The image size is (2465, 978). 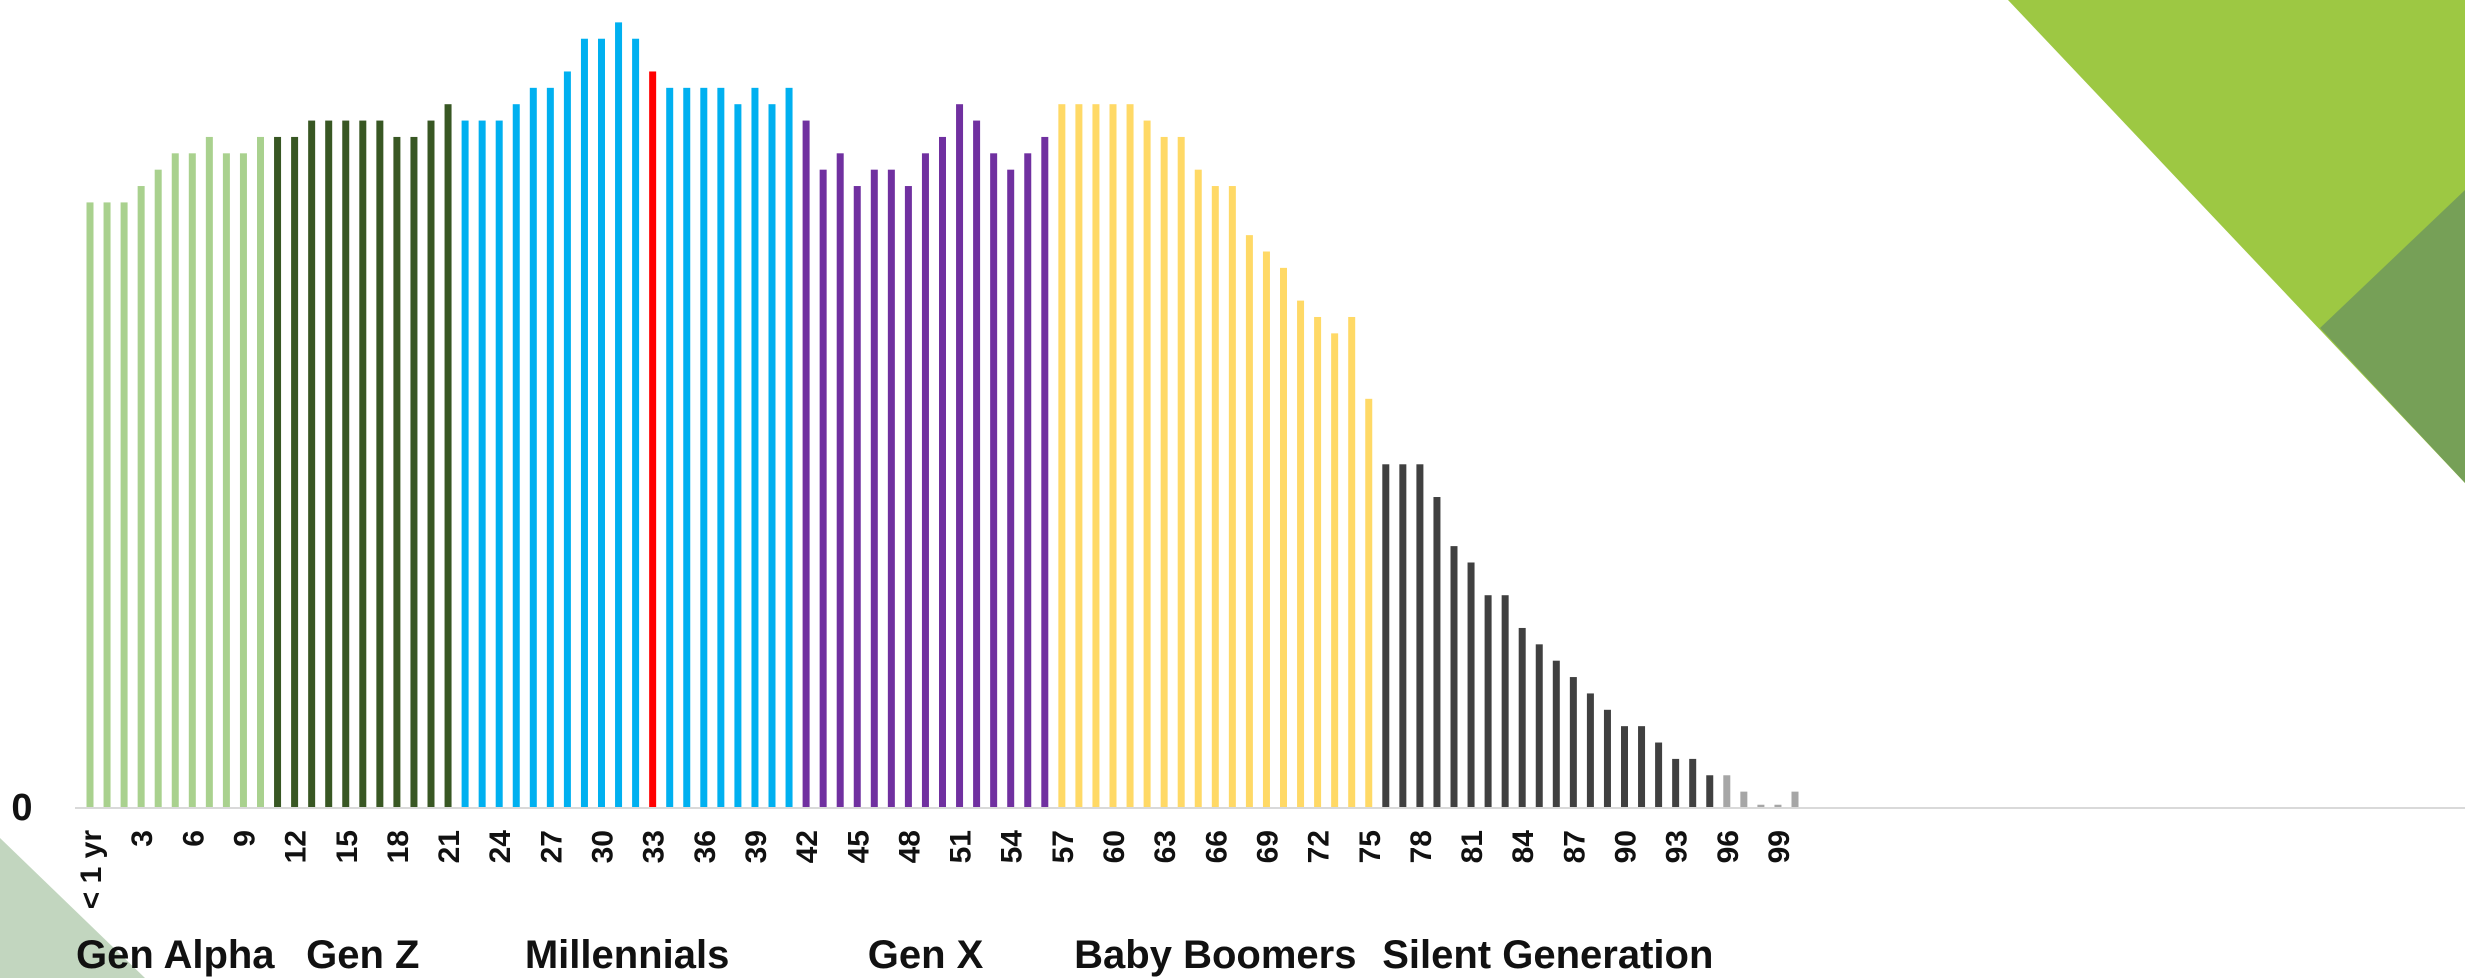 I want to click on x-tick-label: 63, so click(x=1165, y=846).